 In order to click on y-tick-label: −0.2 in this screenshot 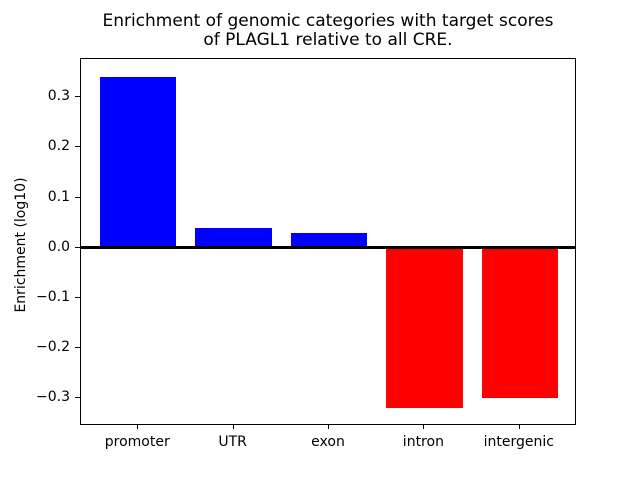, I will do `click(53, 347)`.